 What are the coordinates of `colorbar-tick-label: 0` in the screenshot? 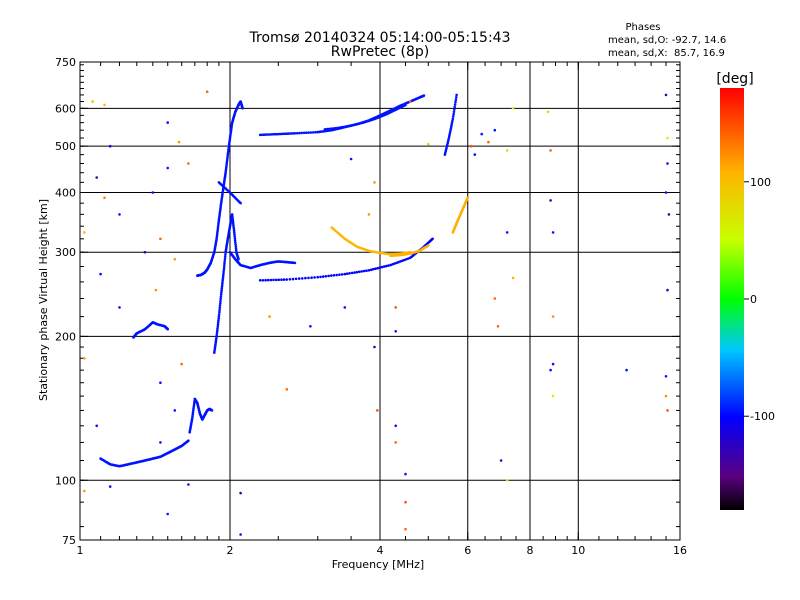 It's located at (753, 299).